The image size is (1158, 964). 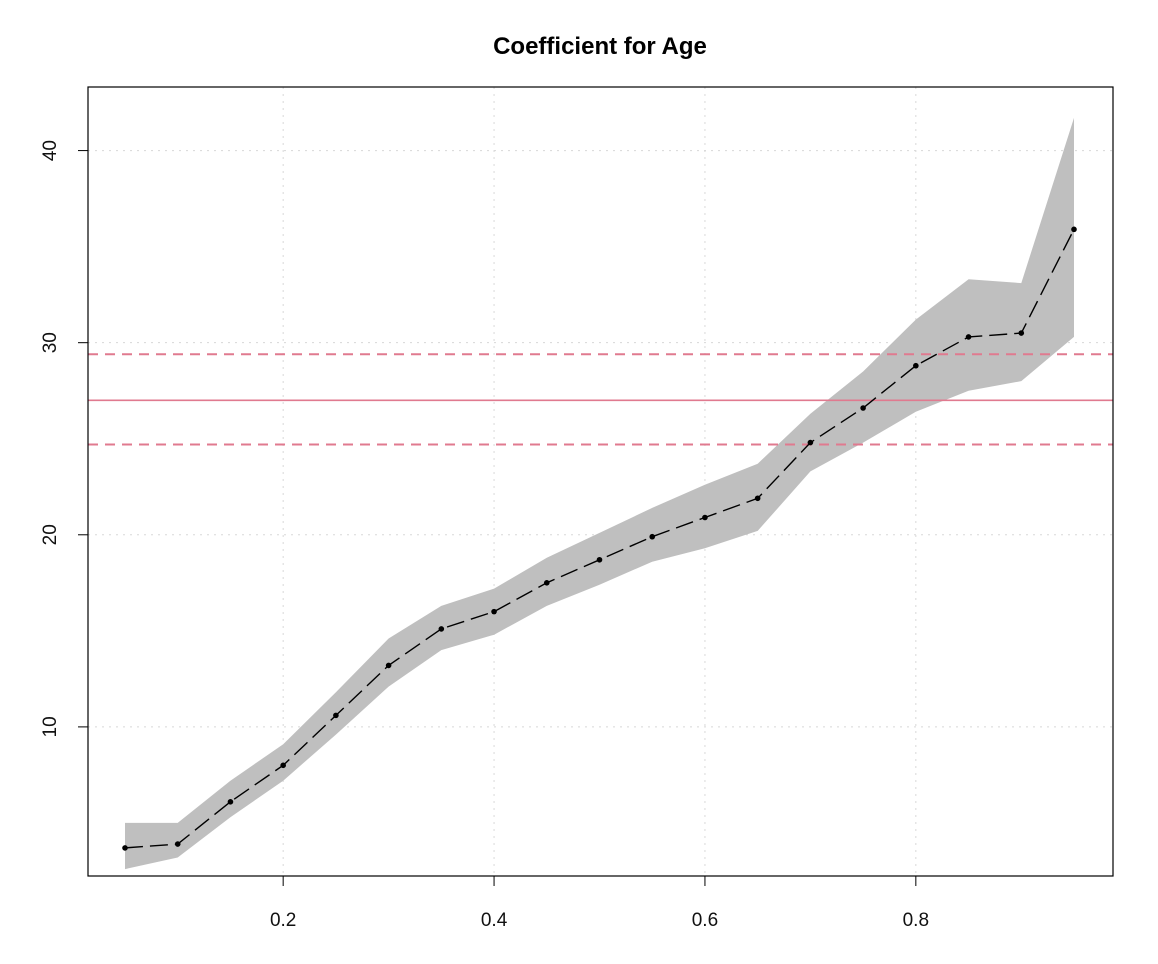 What do you see at coordinates (599, 903) in the screenshot?
I see `x-axis: 0.2 0.4 0.6 0.8` at bounding box center [599, 903].